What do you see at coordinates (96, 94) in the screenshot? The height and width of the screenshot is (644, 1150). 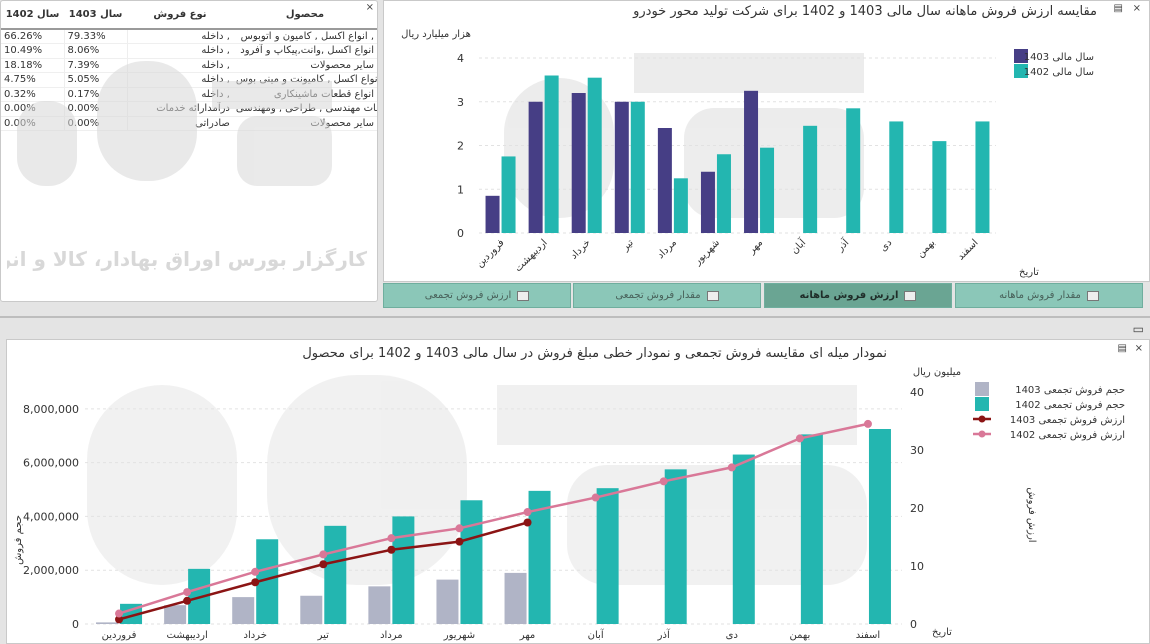 I see `cell-1403: 0.17%` at bounding box center [96, 94].